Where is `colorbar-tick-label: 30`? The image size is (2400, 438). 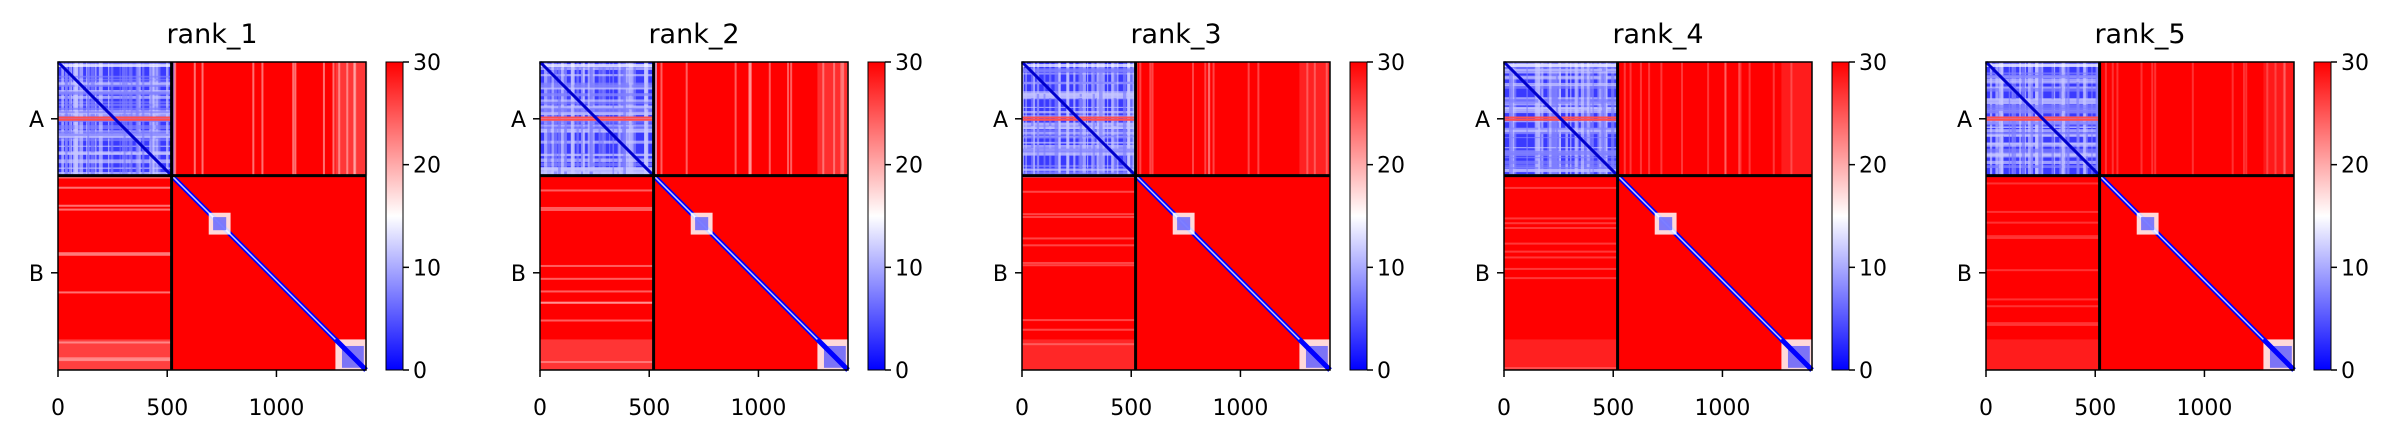
colorbar-tick-label: 30 is located at coordinates (909, 63).